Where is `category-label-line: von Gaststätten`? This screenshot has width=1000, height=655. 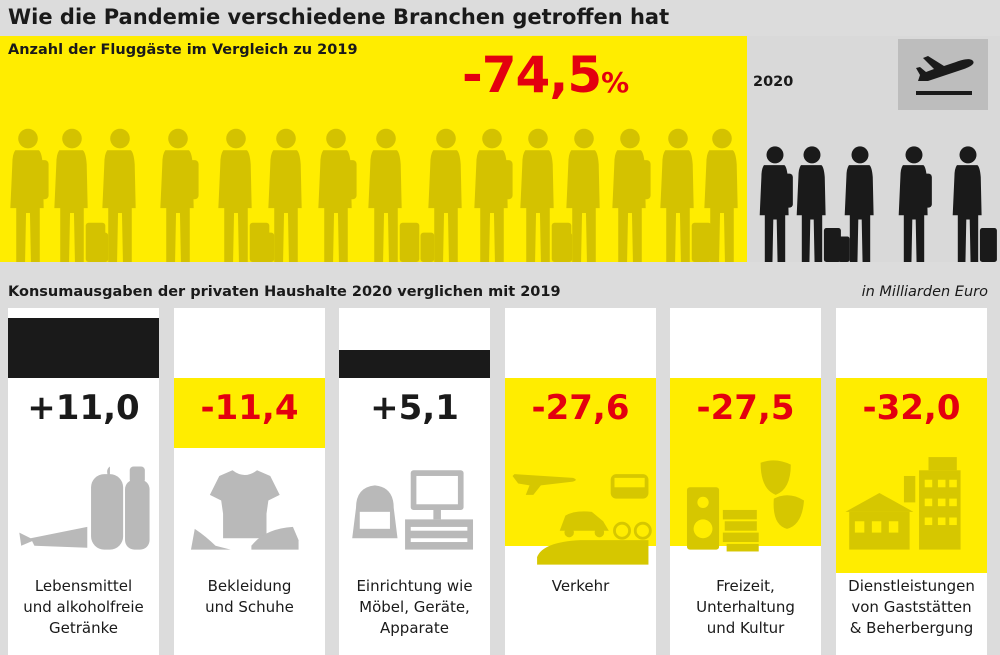 category-label-line: von Gaststätten is located at coordinates (911, 607).